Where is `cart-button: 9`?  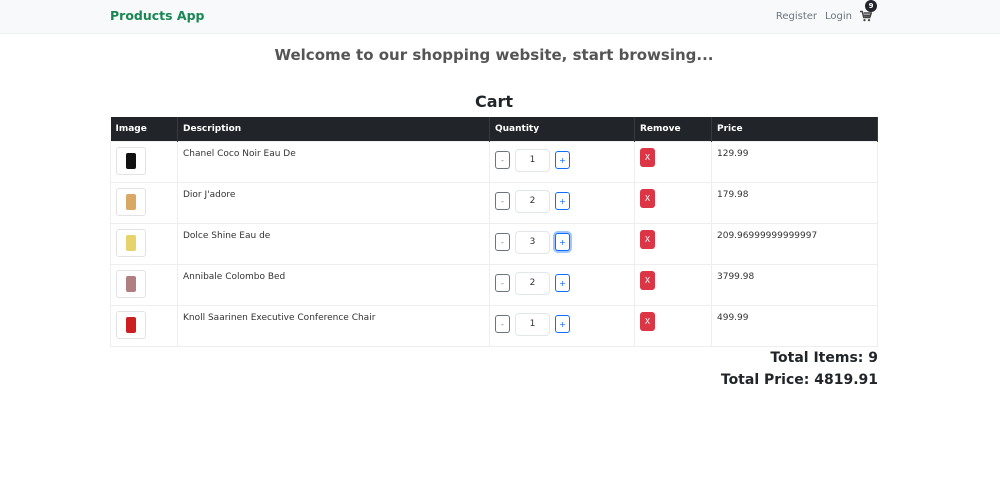 cart-button: 9 is located at coordinates (868, 11).